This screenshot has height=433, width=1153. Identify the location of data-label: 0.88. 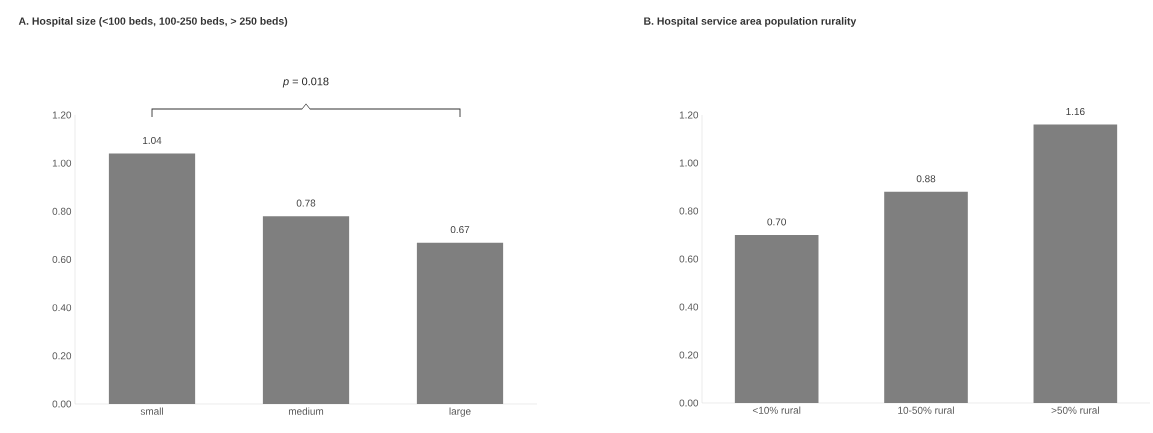
(926, 179).